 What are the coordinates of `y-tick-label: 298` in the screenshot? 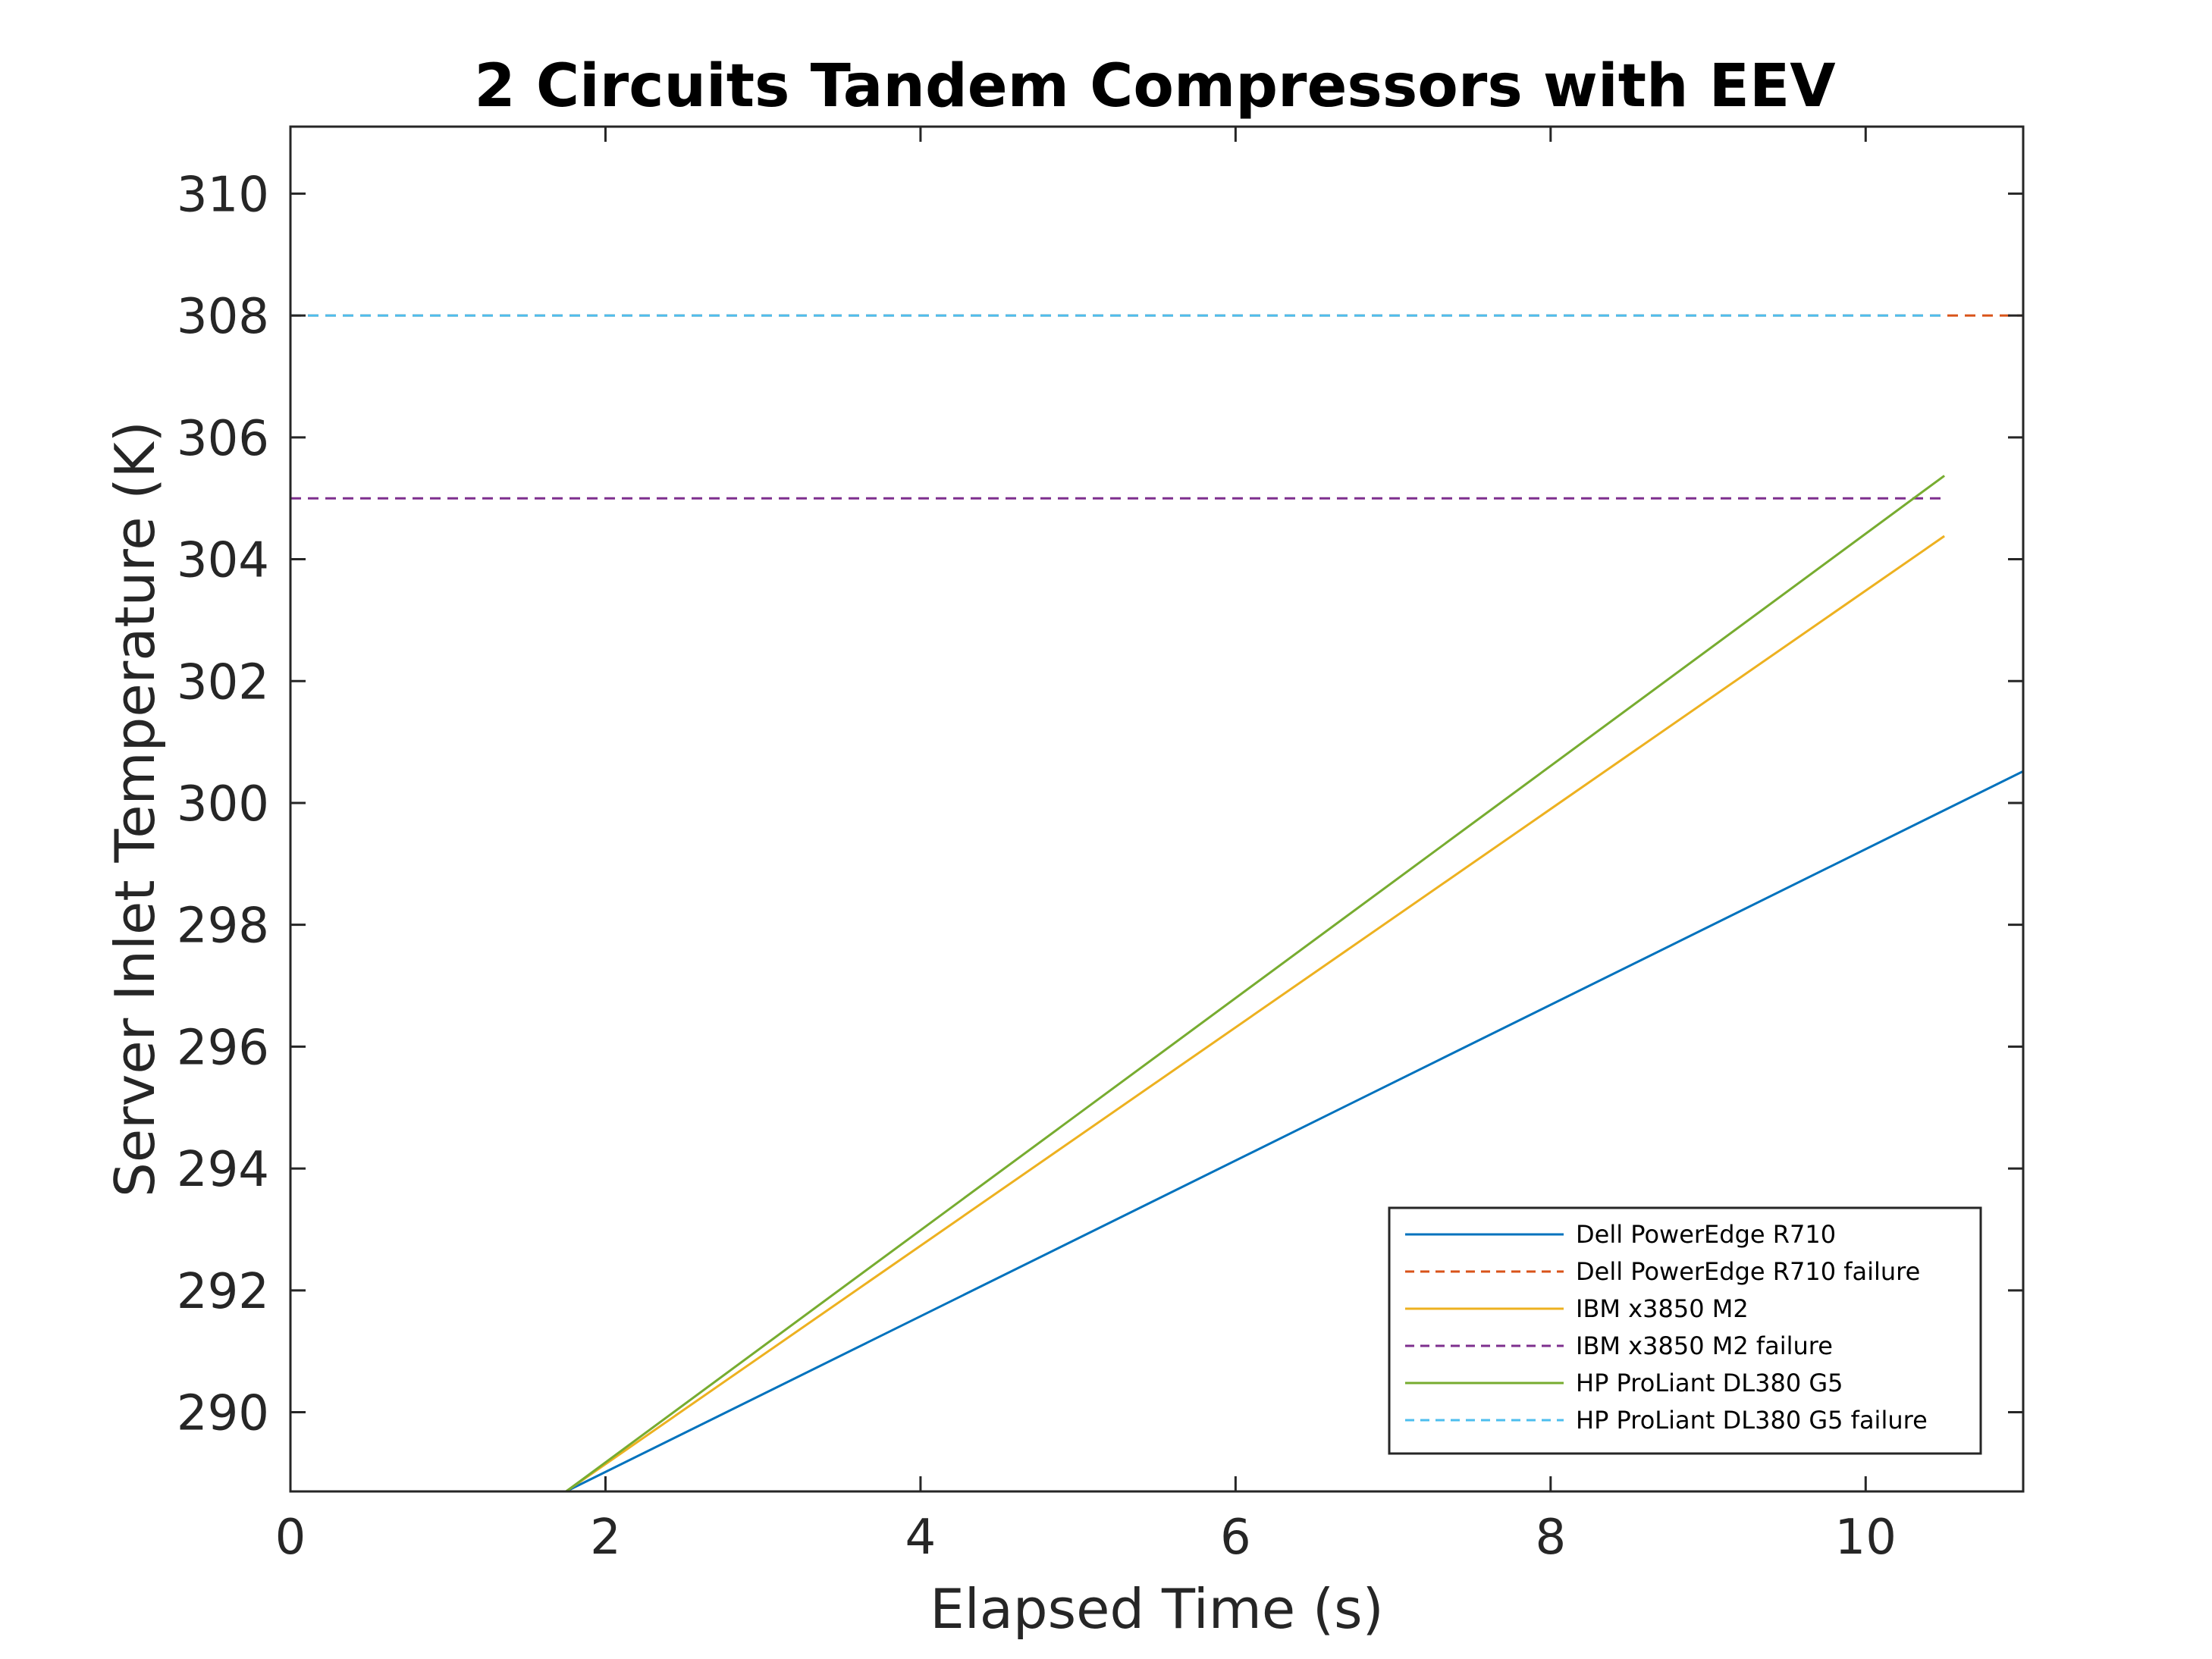 It's located at (223, 926).